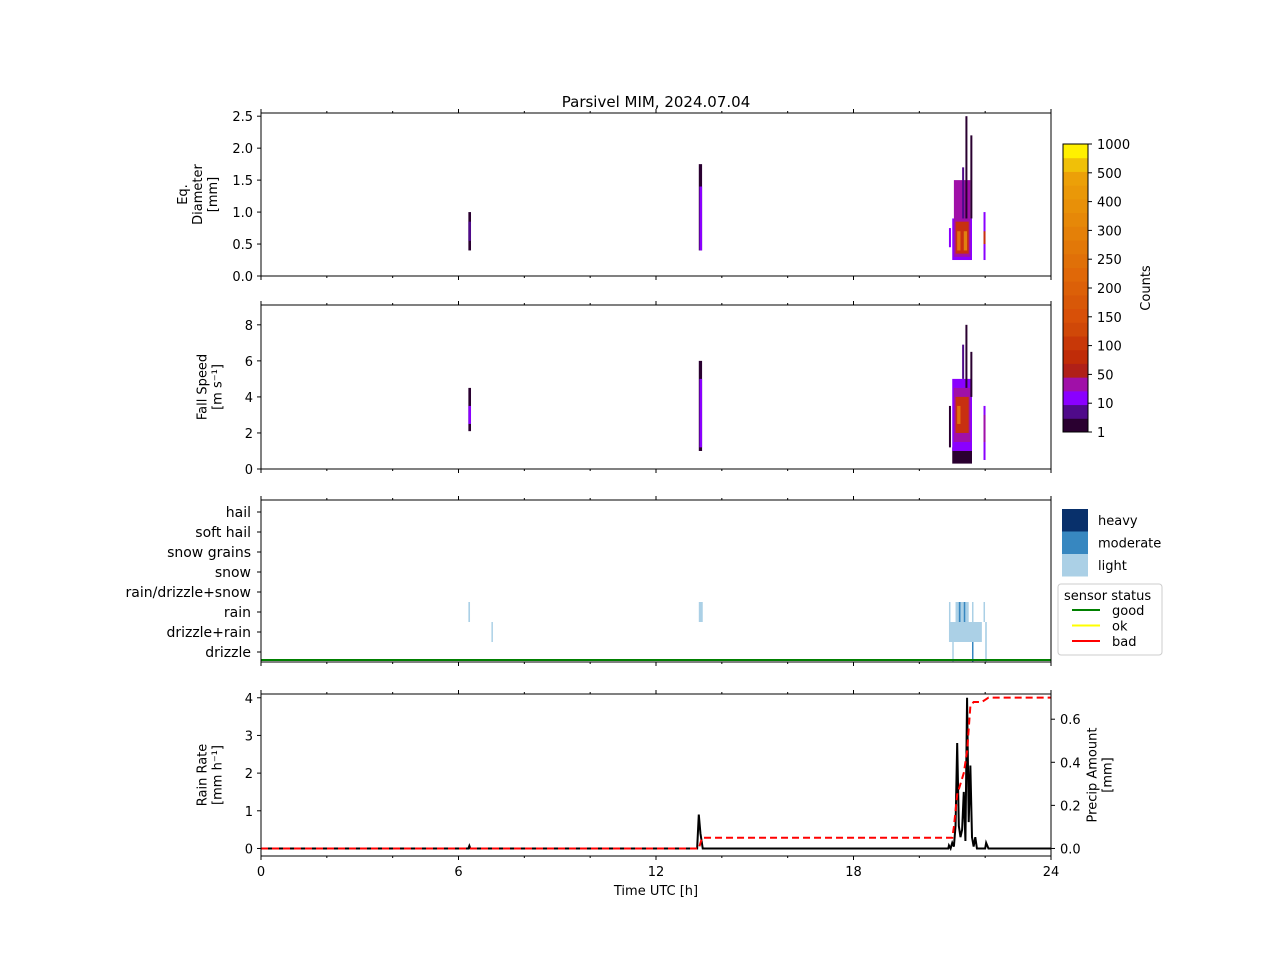  What do you see at coordinates (249, 736) in the screenshot?
I see `y-tick-label: 3` at bounding box center [249, 736].